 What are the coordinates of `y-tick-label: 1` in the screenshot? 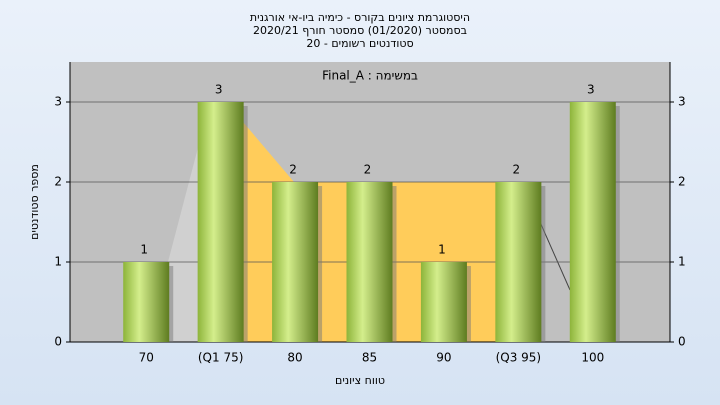 It's located at (58, 262).